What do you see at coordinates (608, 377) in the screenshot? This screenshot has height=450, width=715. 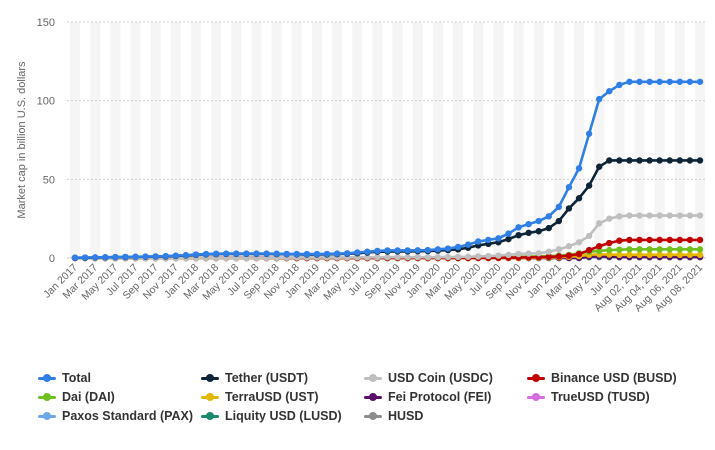 I see `legend-item: Binance USD (BUSD)` at bounding box center [608, 377].